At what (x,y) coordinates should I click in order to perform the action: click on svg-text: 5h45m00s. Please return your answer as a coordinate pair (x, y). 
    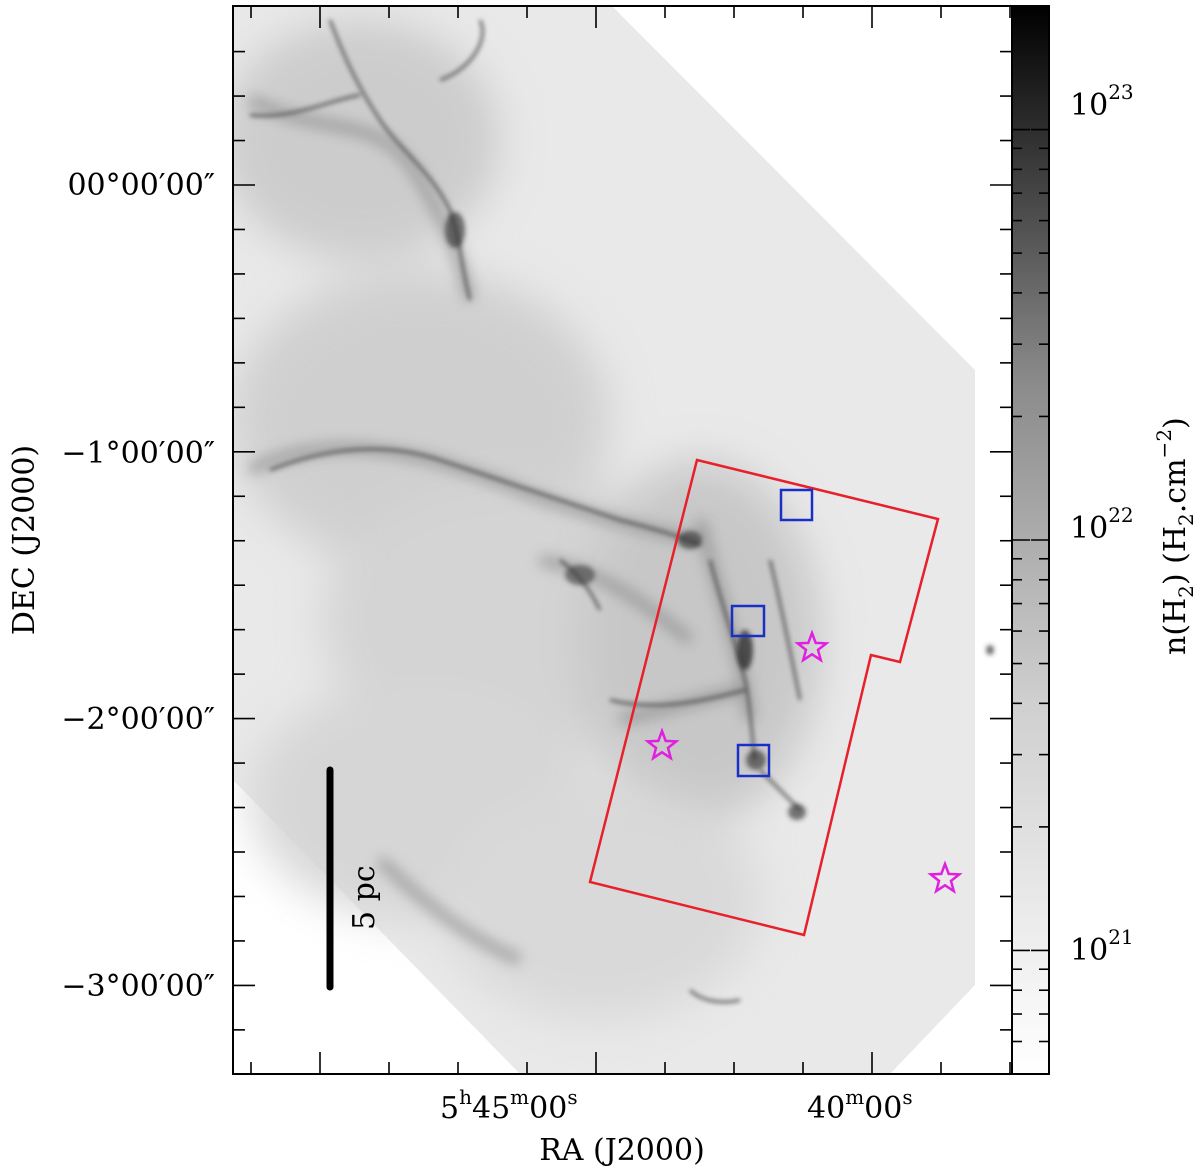
    Looking at the image, I should click on (509, 1105).